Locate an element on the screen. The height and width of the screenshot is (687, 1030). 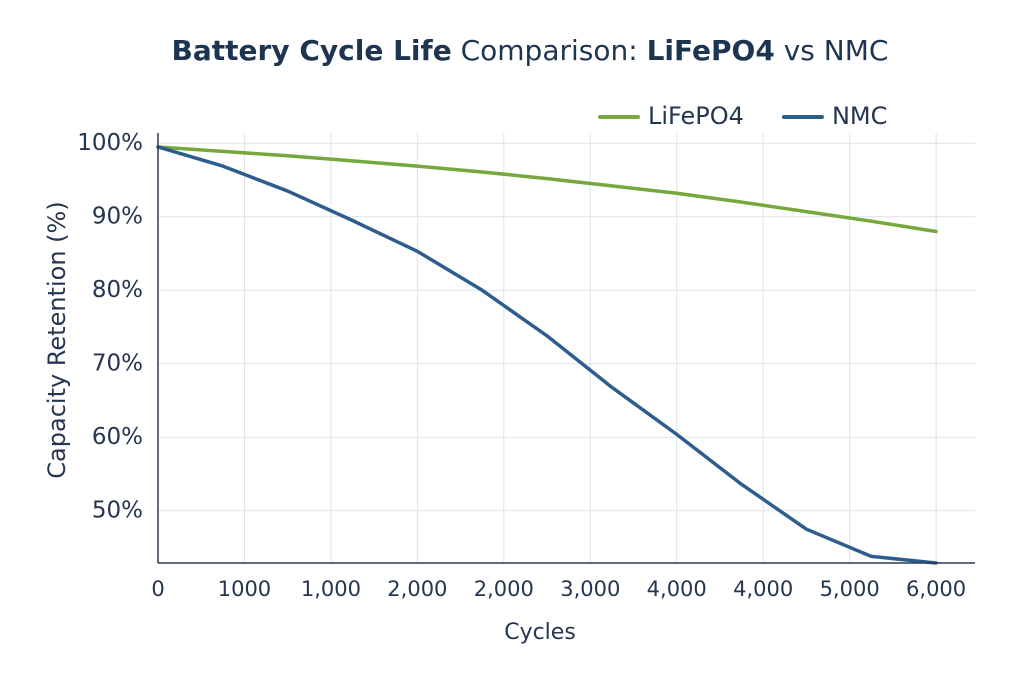
title-part: Comparison: is located at coordinates (549, 50).